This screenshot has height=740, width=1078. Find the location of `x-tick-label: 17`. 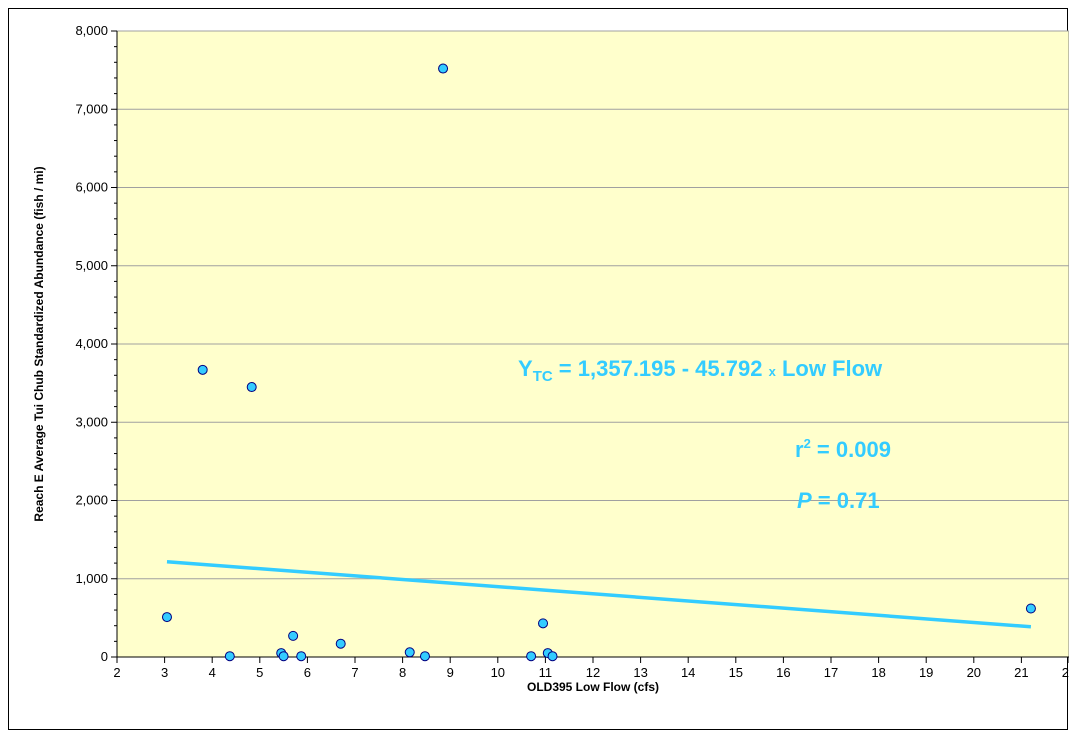

x-tick-label: 17 is located at coordinates (831, 672).